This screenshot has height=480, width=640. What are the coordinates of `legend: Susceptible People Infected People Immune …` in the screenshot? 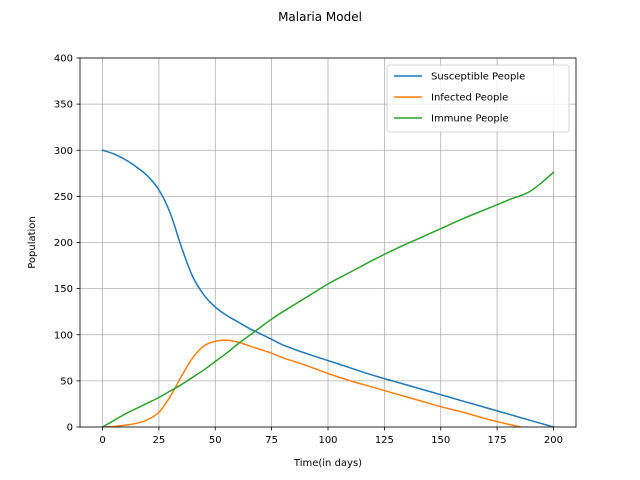 It's located at (478, 98).